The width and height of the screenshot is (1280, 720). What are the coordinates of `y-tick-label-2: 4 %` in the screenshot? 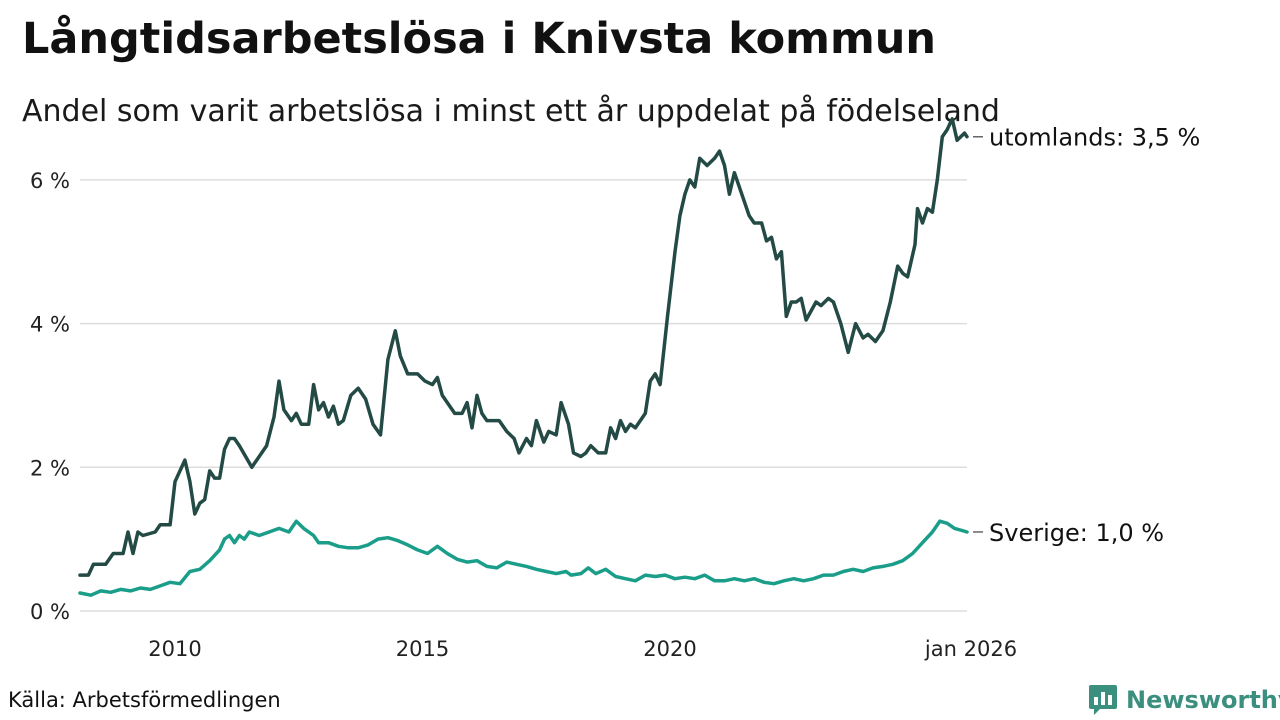 It's located at (50, 325).